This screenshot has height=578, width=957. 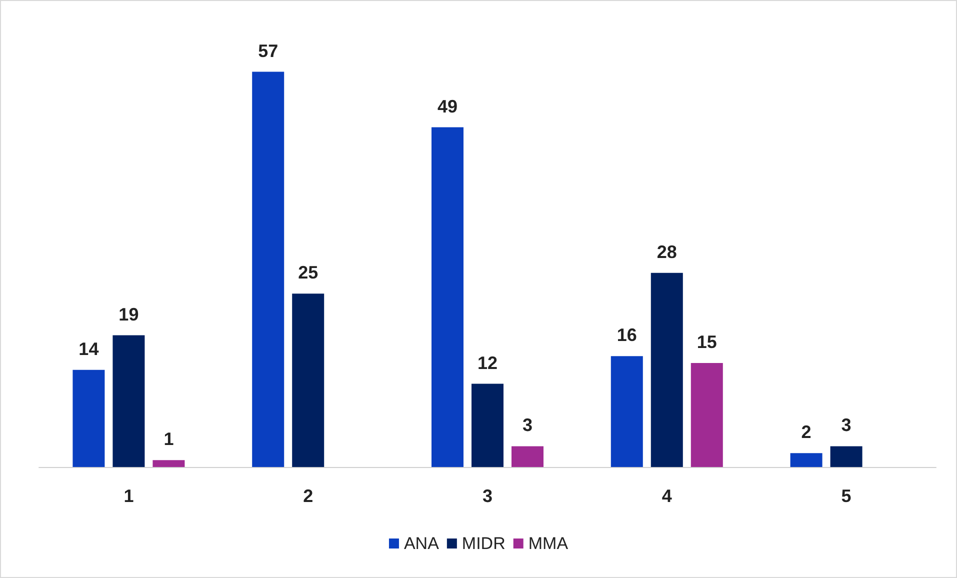 I want to click on data-label: 1, so click(x=169, y=439).